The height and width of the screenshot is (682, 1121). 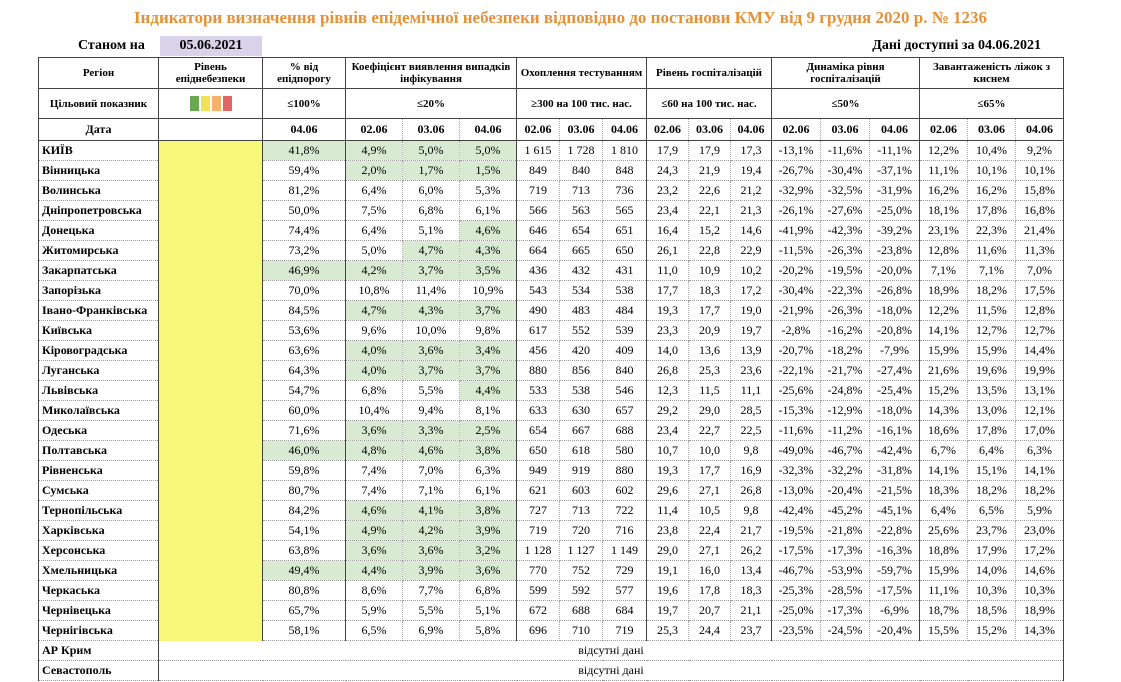 I want to click on value-cell: -16,2%, so click(x=845, y=330).